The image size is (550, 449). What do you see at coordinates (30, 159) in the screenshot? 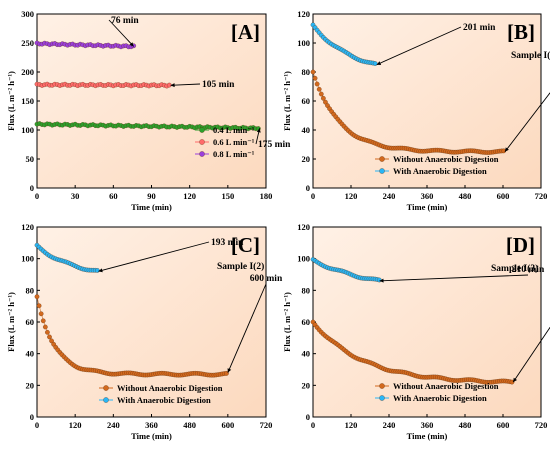
I see `y-tick-label: 50` at bounding box center [30, 159].